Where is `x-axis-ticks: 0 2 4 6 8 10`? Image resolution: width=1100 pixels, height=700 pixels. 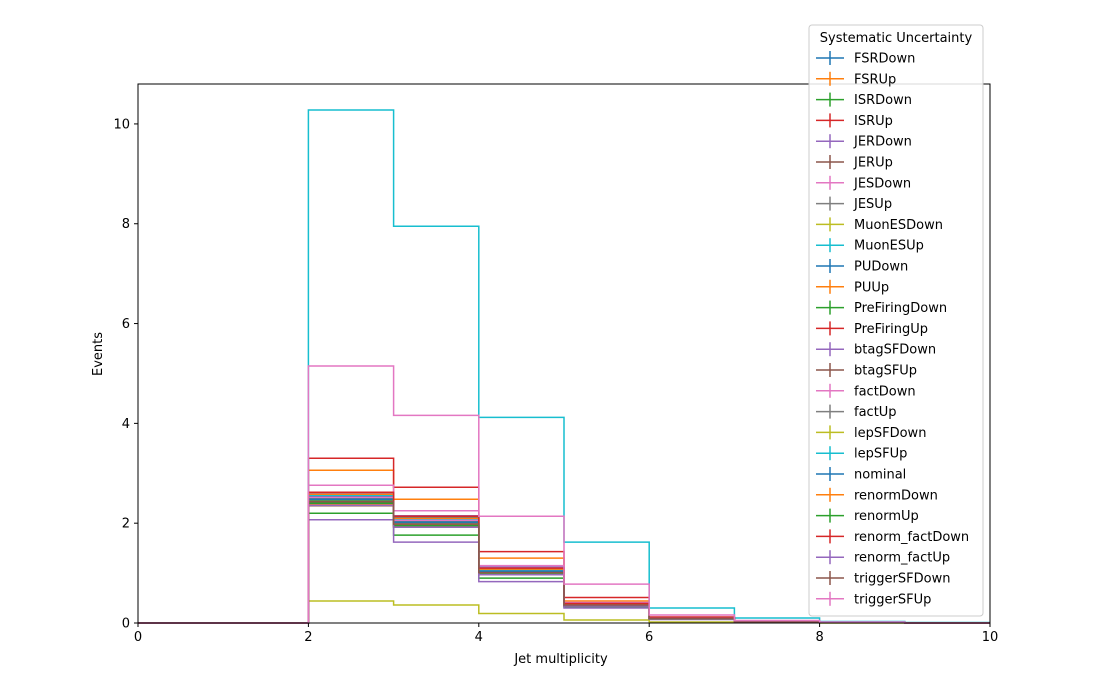
x-axis-ticks: 0 2 4 6 8 10 is located at coordinates (566, 634).